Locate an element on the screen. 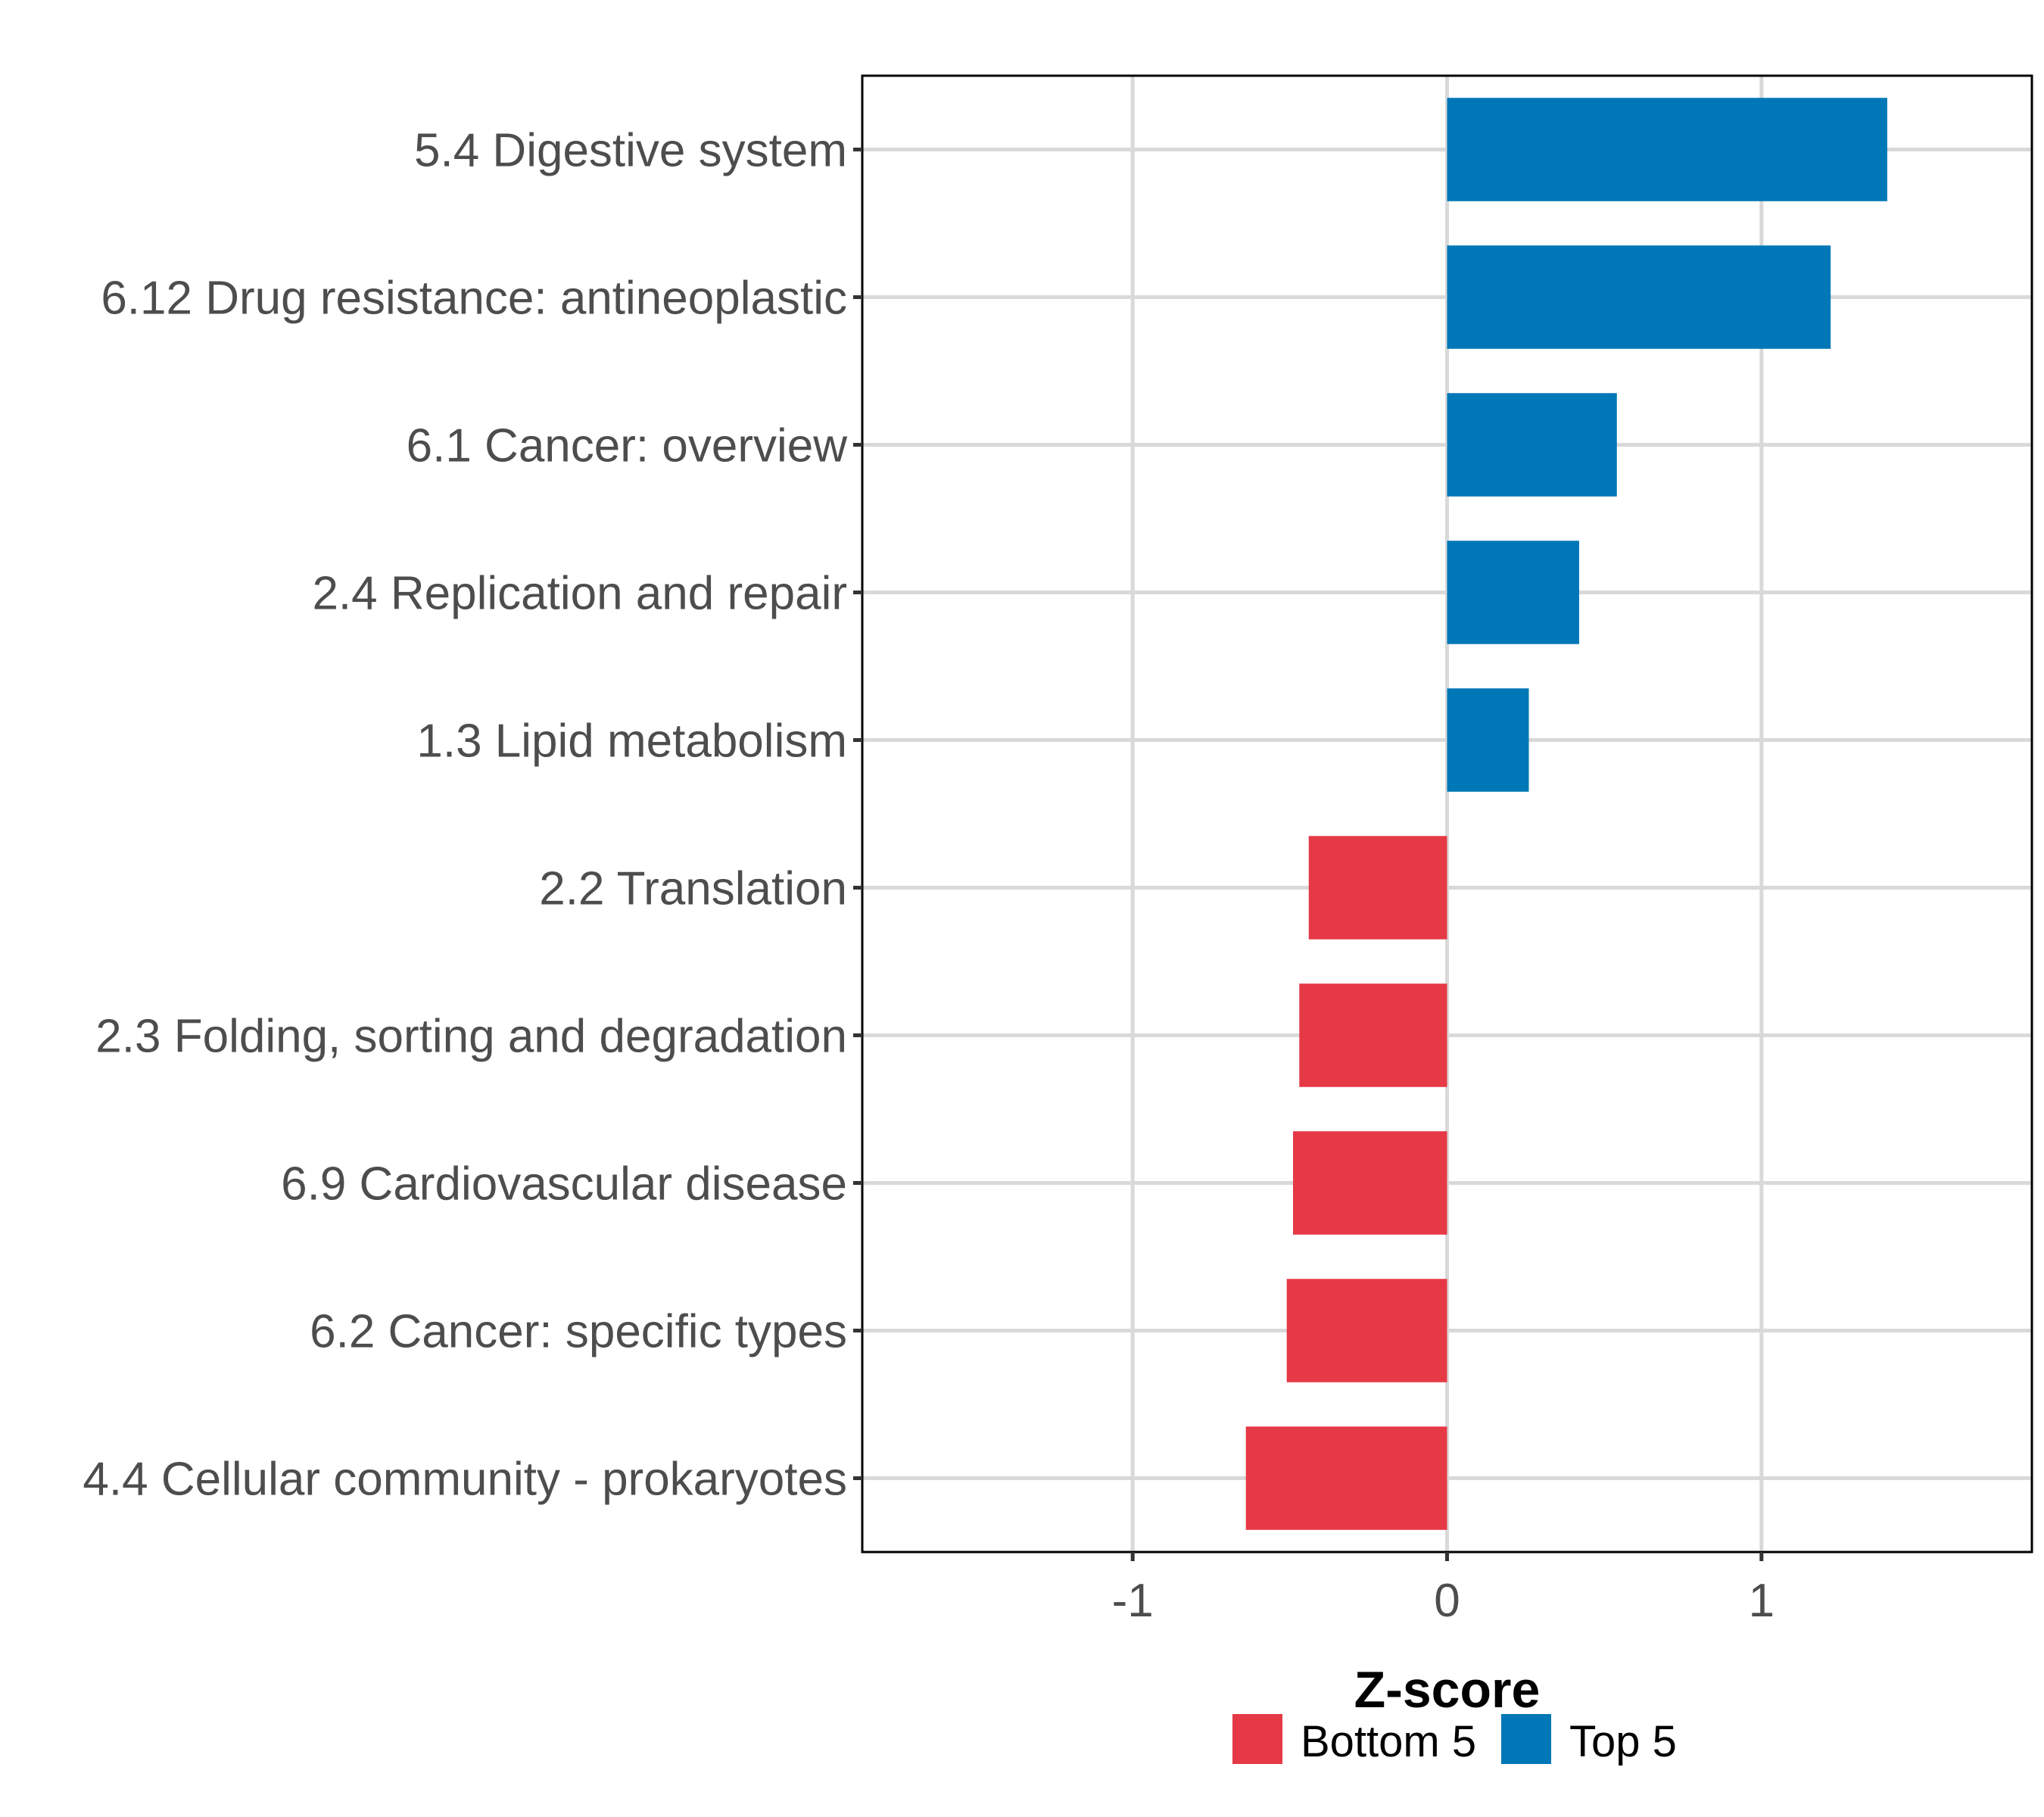 The image size is (2044, 1817). x-axis-title: Z-score is located at coordinates (1447, 1690).